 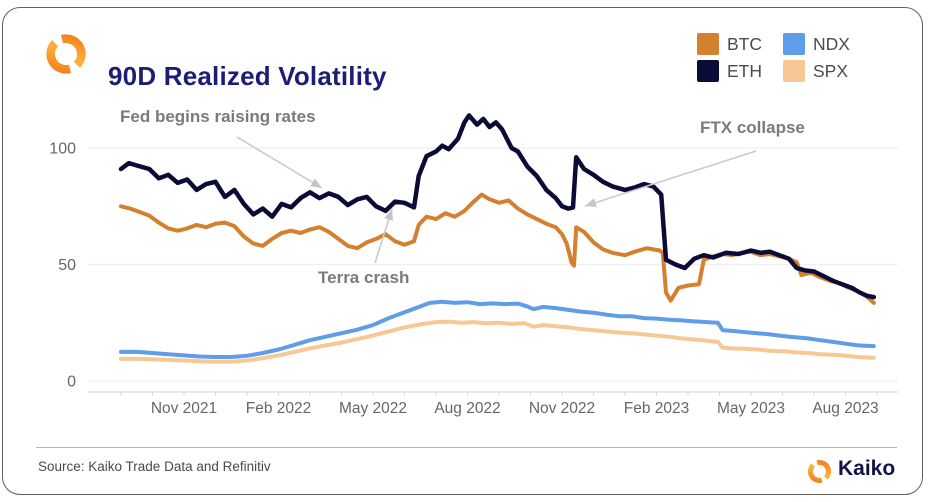 I want to click on svg-text: 0, so click(x=71, y=382).